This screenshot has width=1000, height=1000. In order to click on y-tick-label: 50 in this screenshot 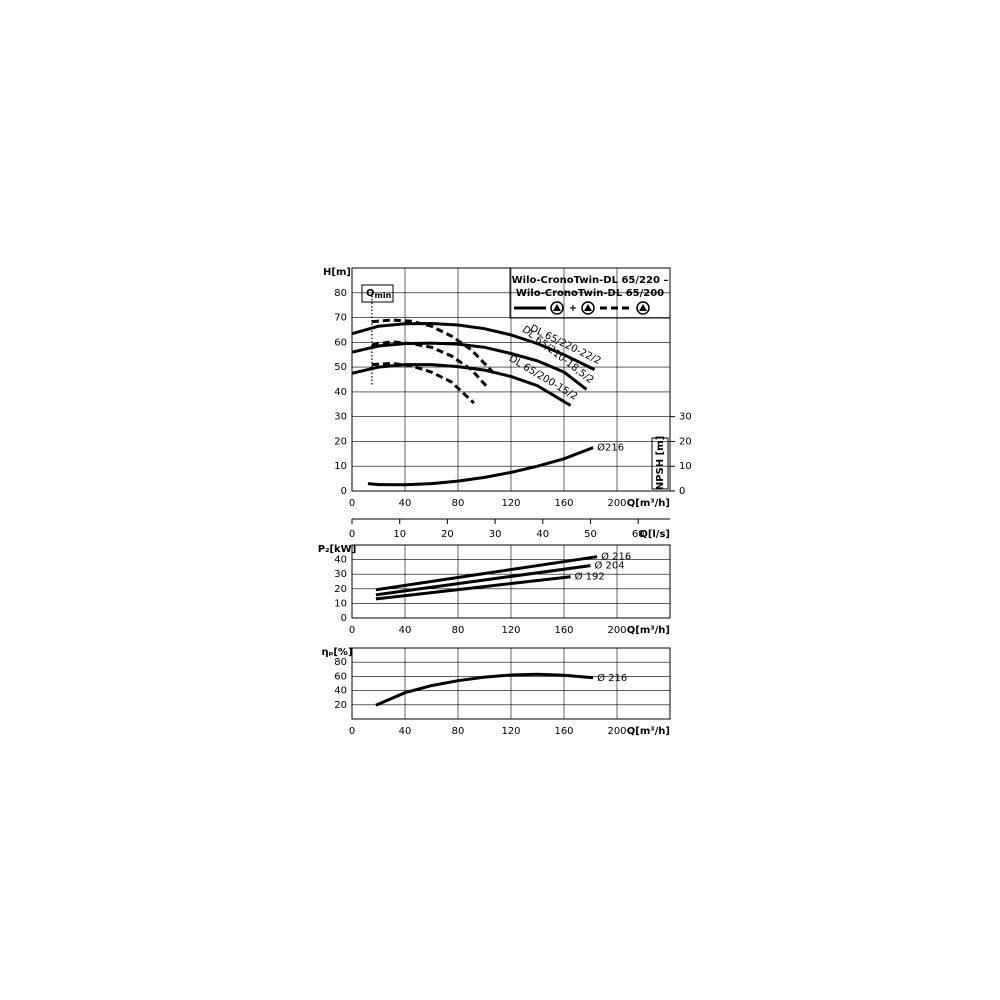, I will do `click(340, 367)`.